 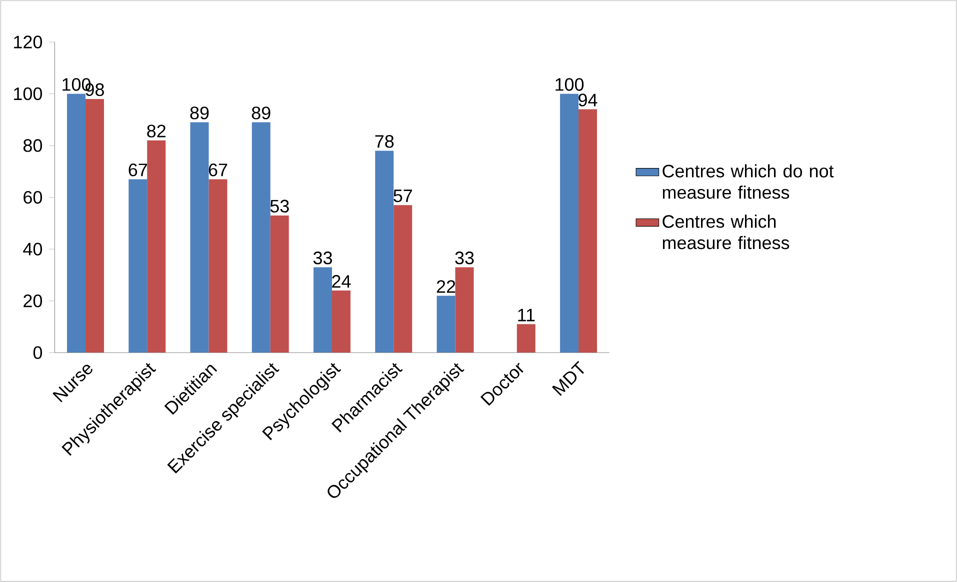 I want to click on y-tick-label: 80, so click(x=32, y=145).